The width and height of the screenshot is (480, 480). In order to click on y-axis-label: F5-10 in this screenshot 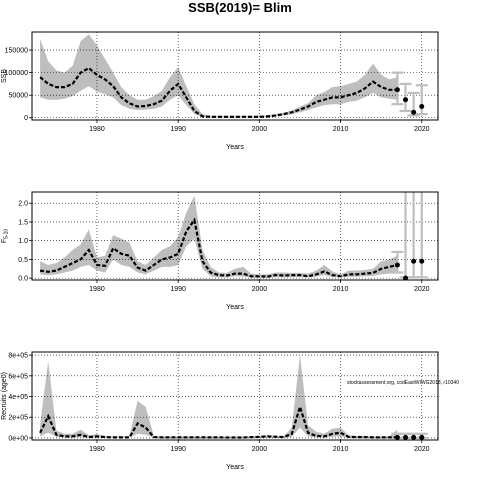, I will do `click(5, 236)`.